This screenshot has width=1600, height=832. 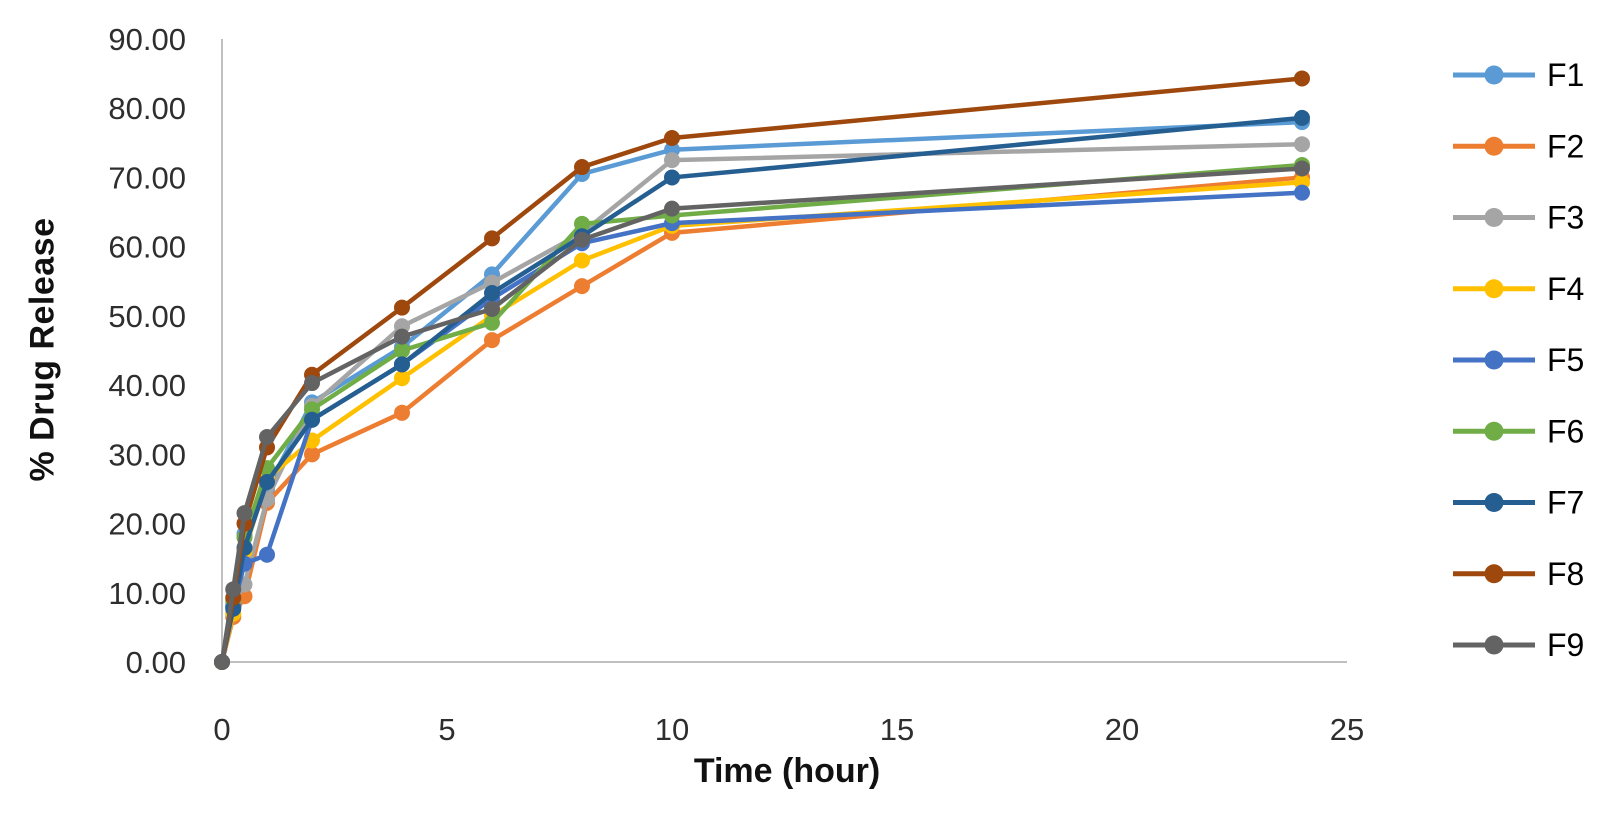 I want to click on legend-label-F6: F6, so click(x=1565, y=431).